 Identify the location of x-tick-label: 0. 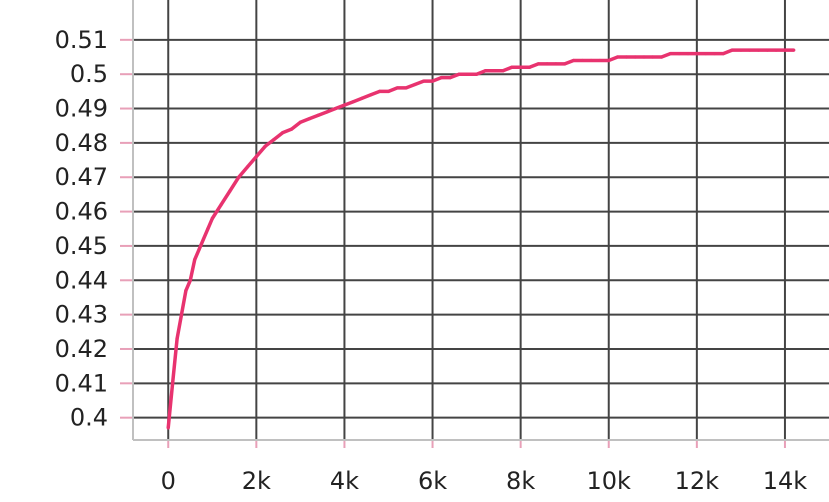
(168, 481).